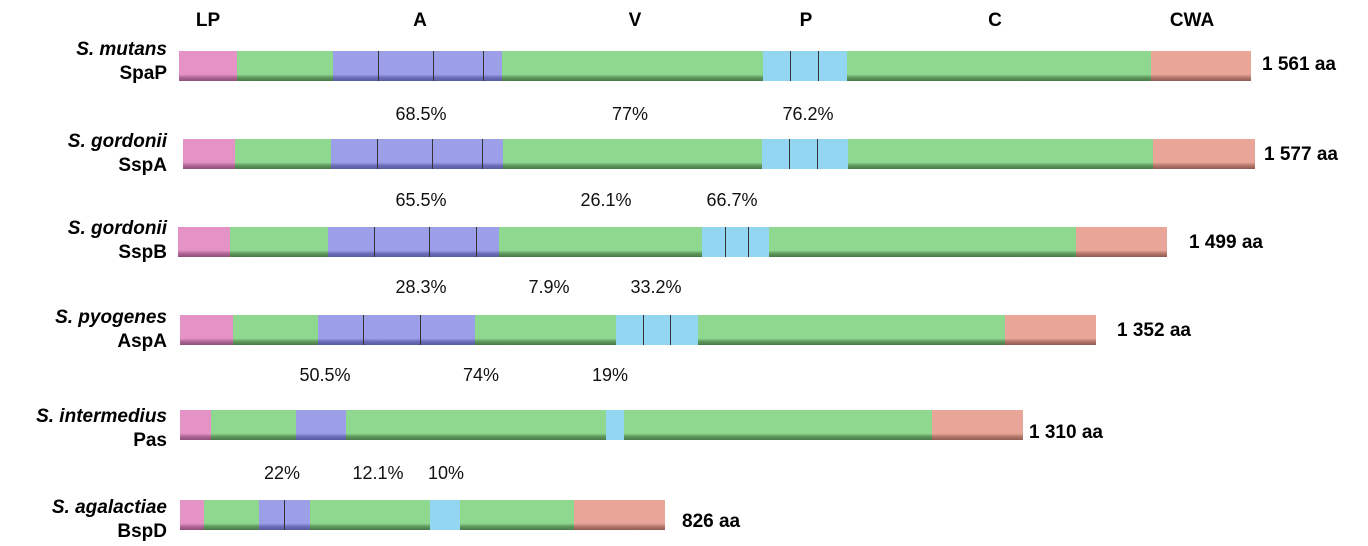 The width and height of the screenshot is (1368, 546). What do you see at coordinates (601, 425) in the screenshot?
I see `domain-bar-pas` at bounding box center [601, 425].